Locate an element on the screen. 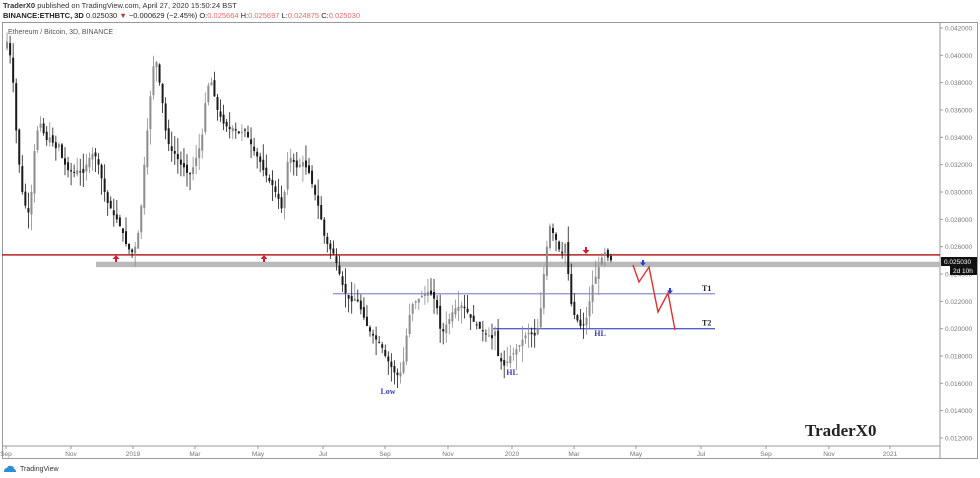 Image resolution: width=980 pixels, height=478 pixels. price-tick-label: 0.028000 is located at coordinates (958, 220).